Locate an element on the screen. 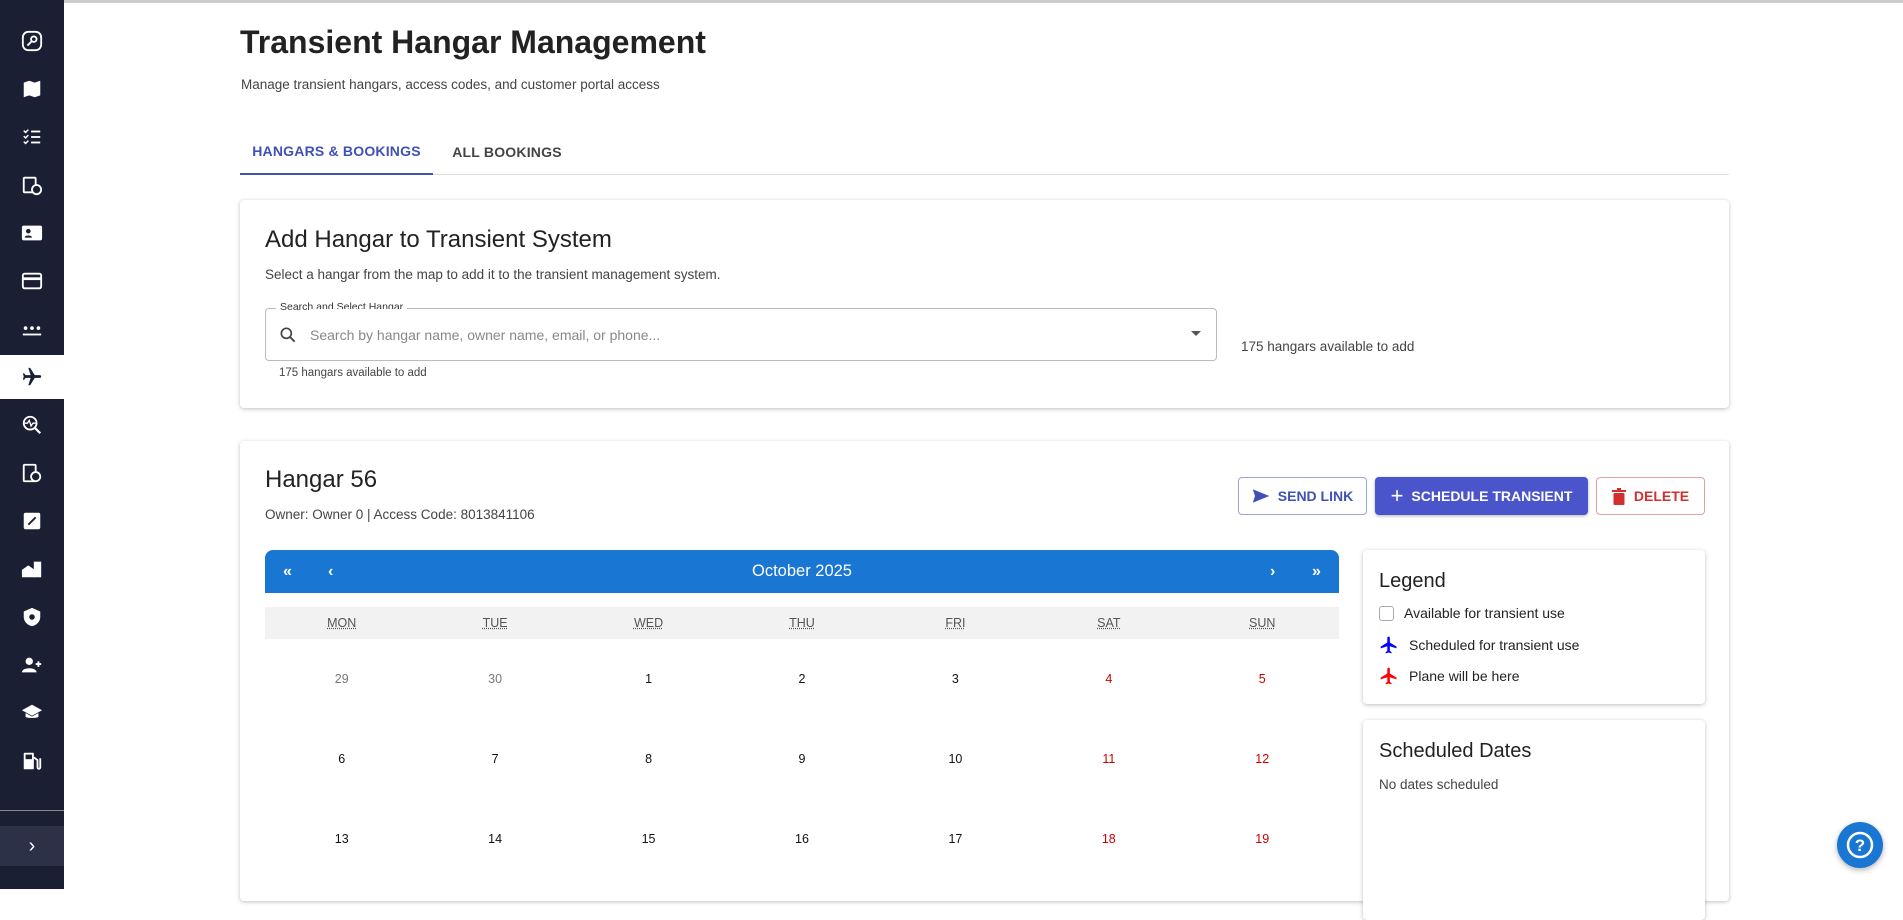 This screenshot has height=920, width=1903. chevron-right-icon: › is located at coordinates (32, 845).